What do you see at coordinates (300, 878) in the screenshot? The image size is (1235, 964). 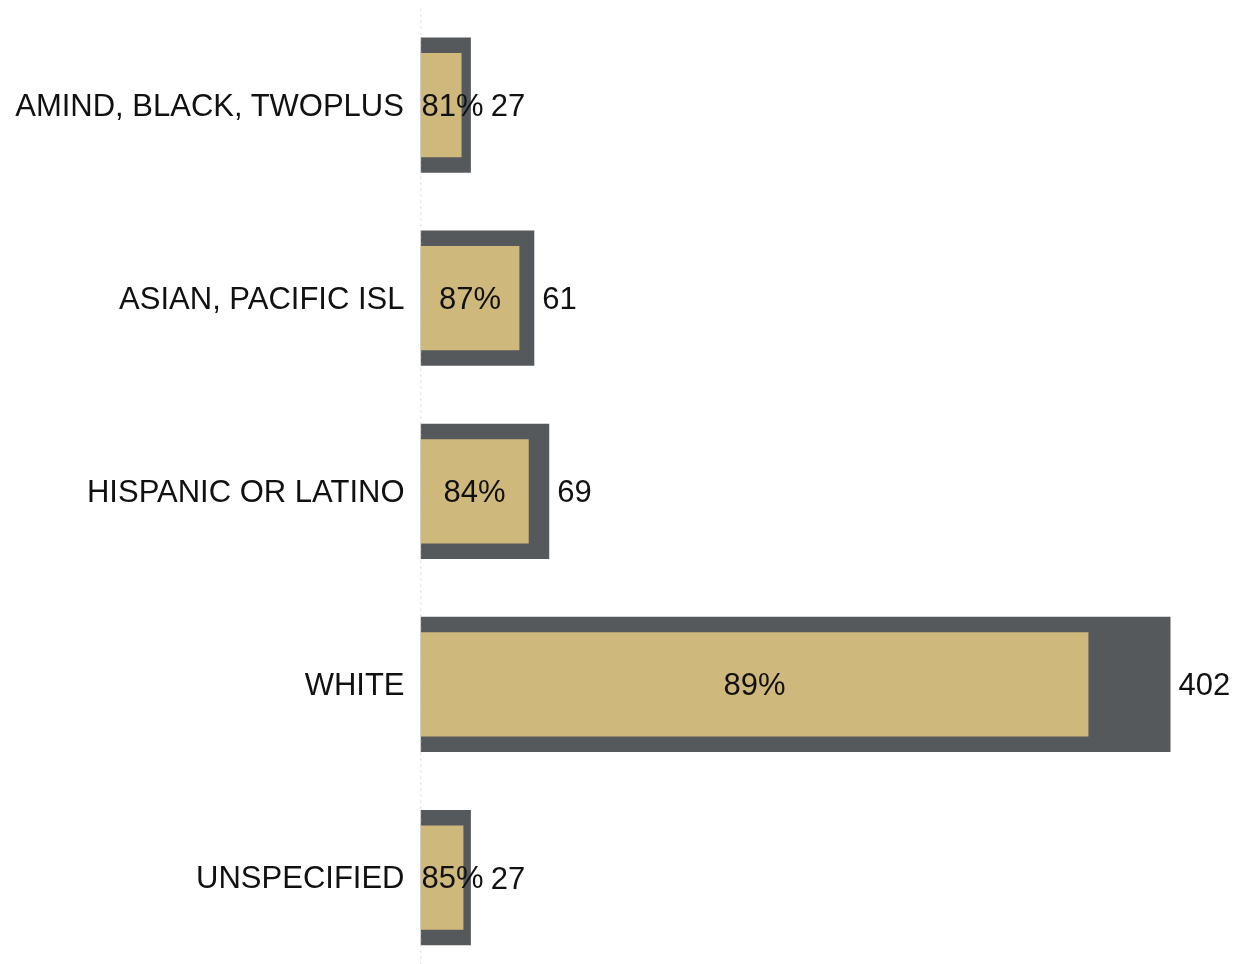 I see `y-tick-label: UNSPECIFIED` at bounding box center [300, 878].